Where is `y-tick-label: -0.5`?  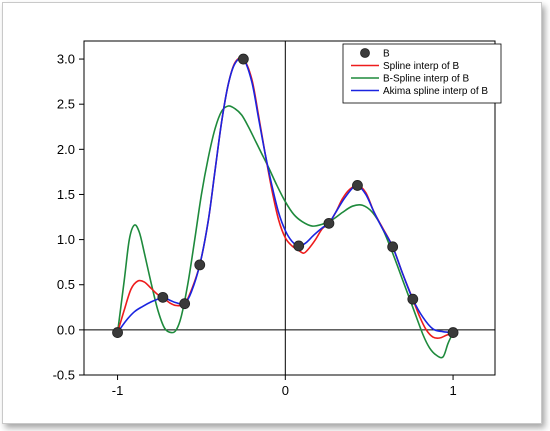 y-tick-label: -0.5 is located at coordinates (64, 375).